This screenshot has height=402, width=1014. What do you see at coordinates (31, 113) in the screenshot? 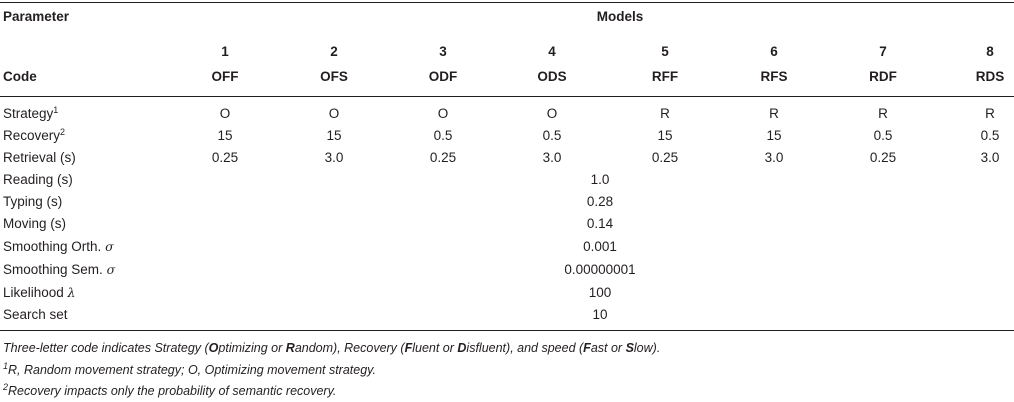
I see `row-label: Strategy1` at bounding box center [31, 113].